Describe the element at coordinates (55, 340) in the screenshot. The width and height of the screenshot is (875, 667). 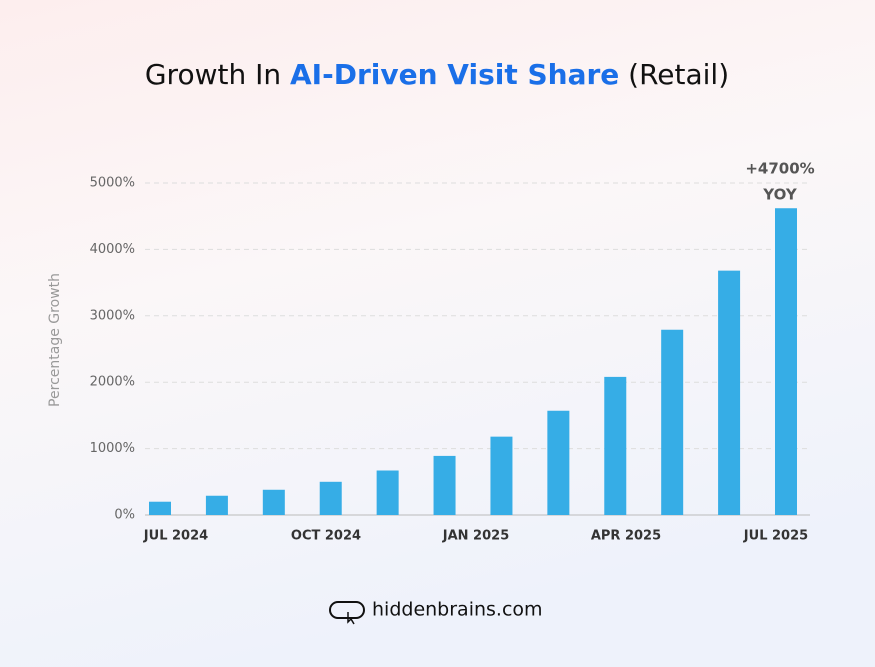
I see `y-axis-label: Percentage Growth` at that location.